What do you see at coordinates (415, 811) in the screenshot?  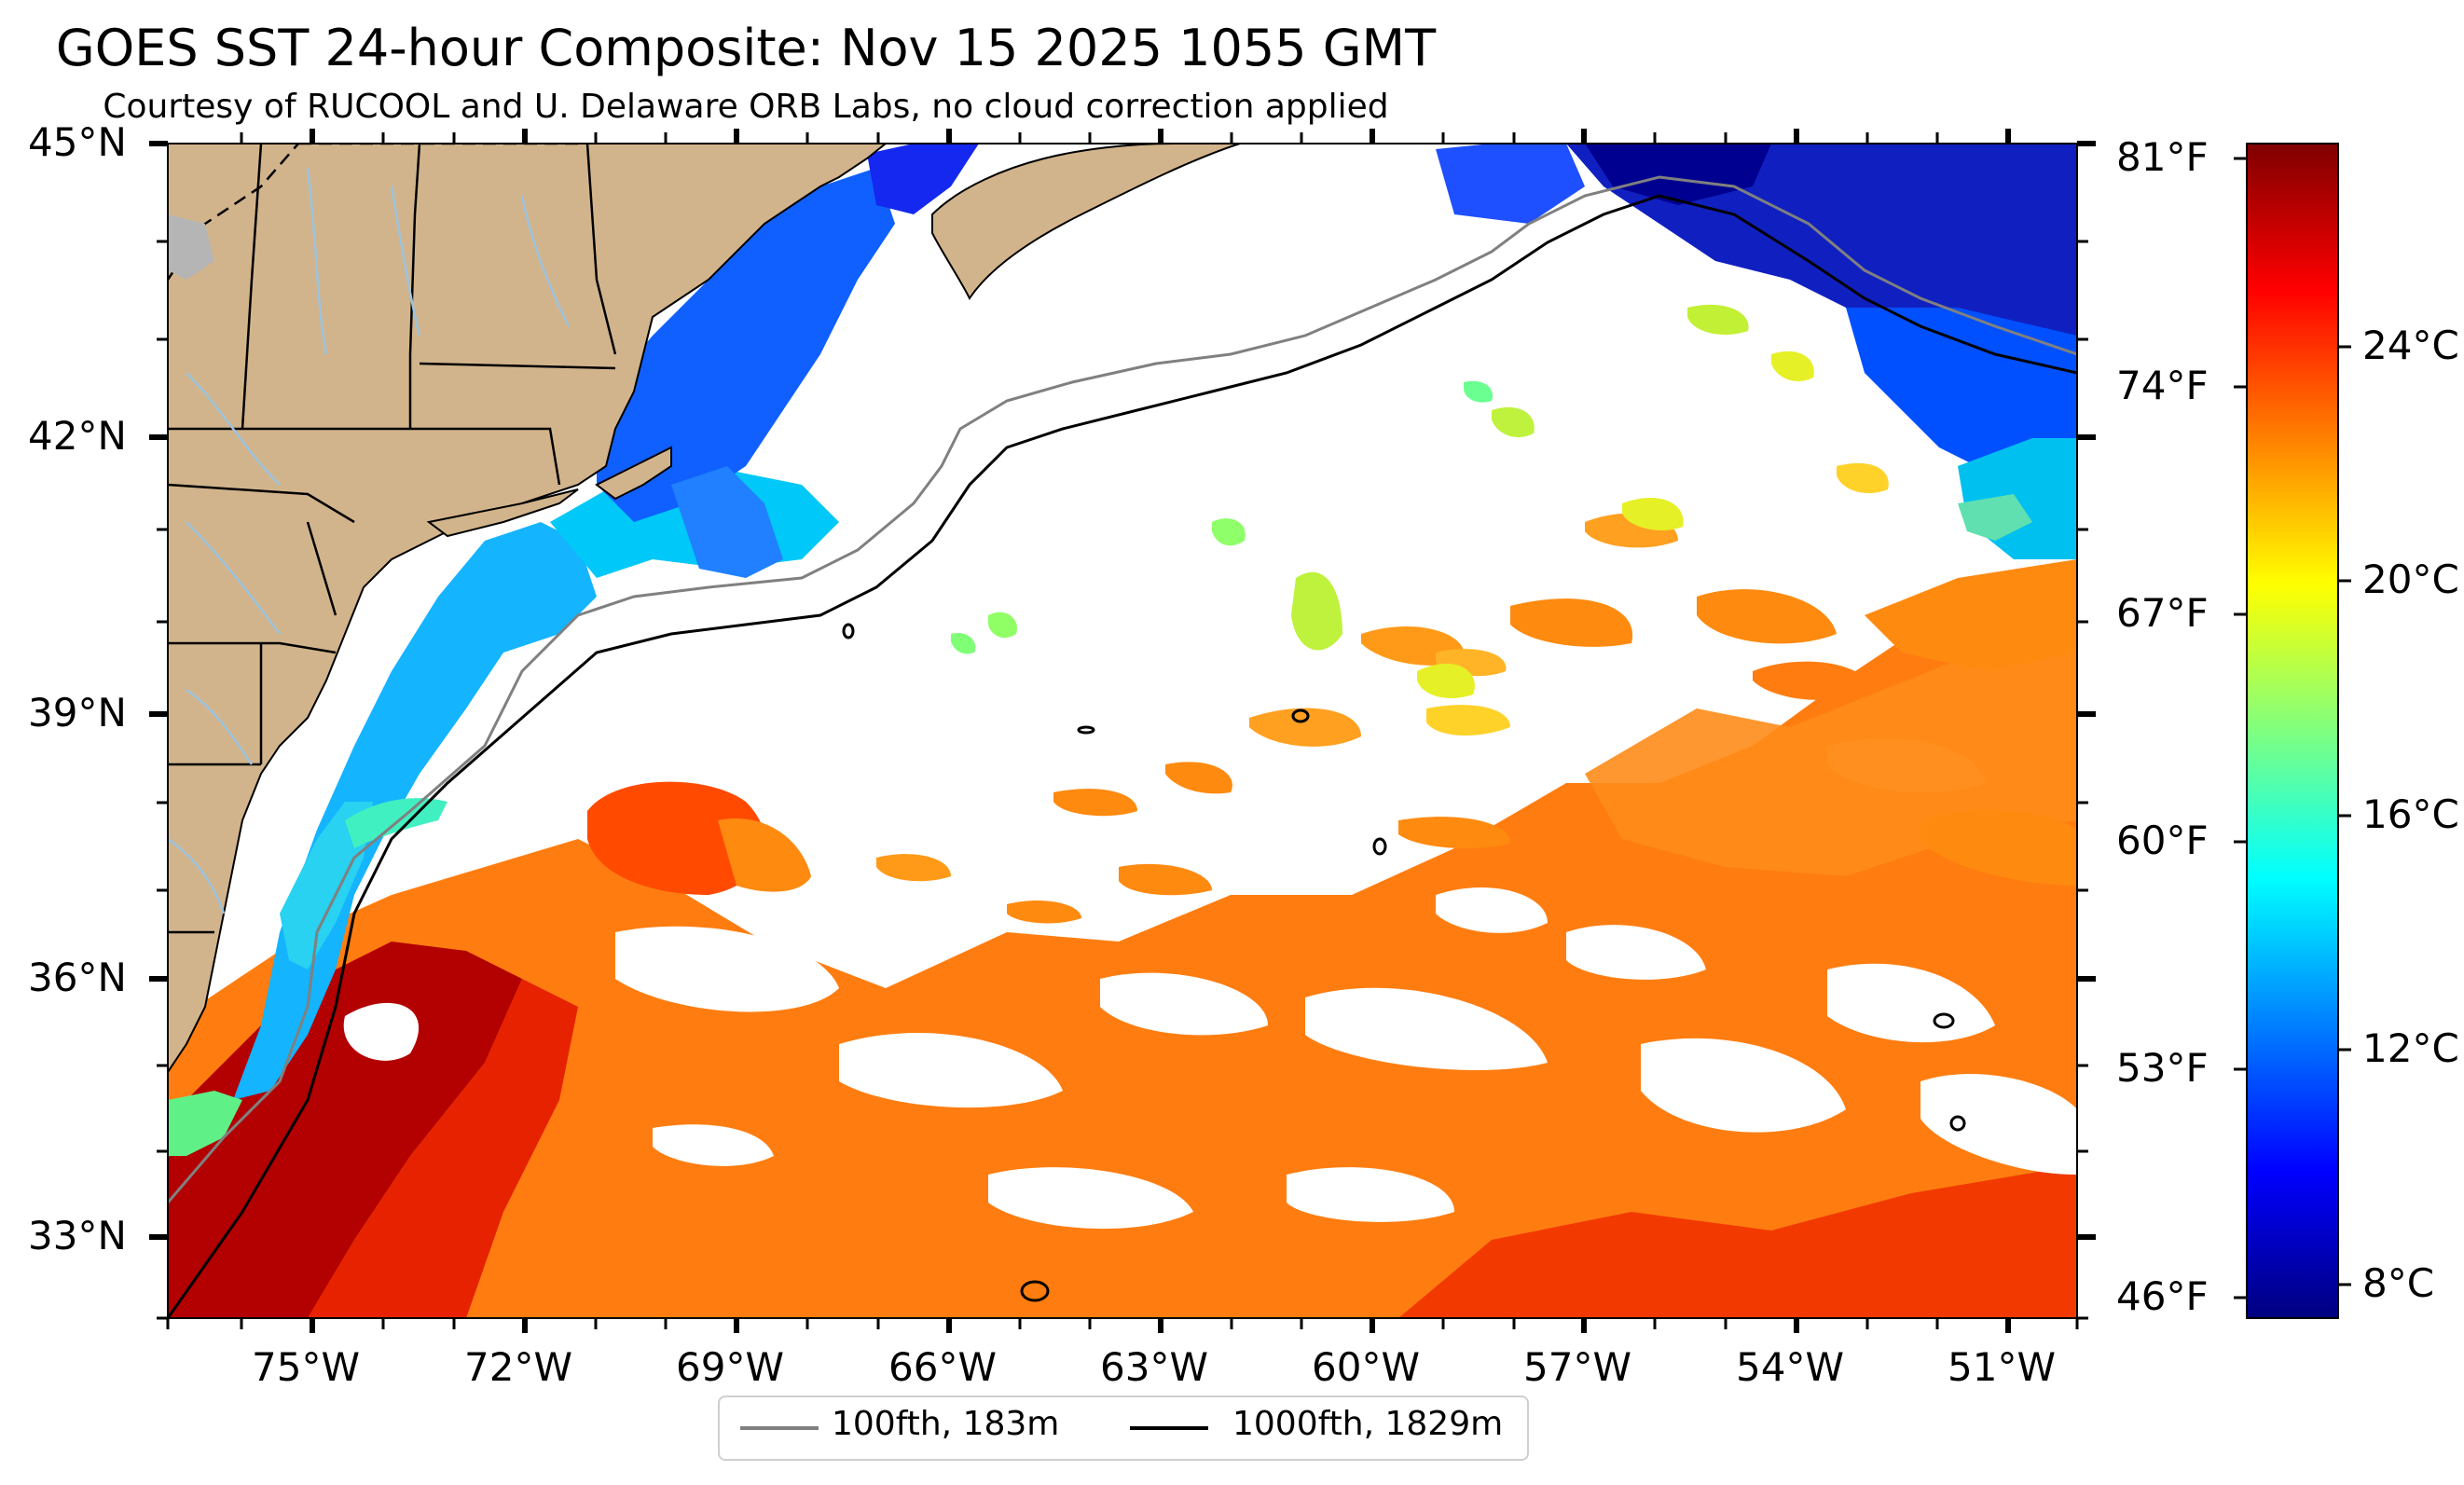 I see `shelf-cyan` at bounding box center [415, 811].